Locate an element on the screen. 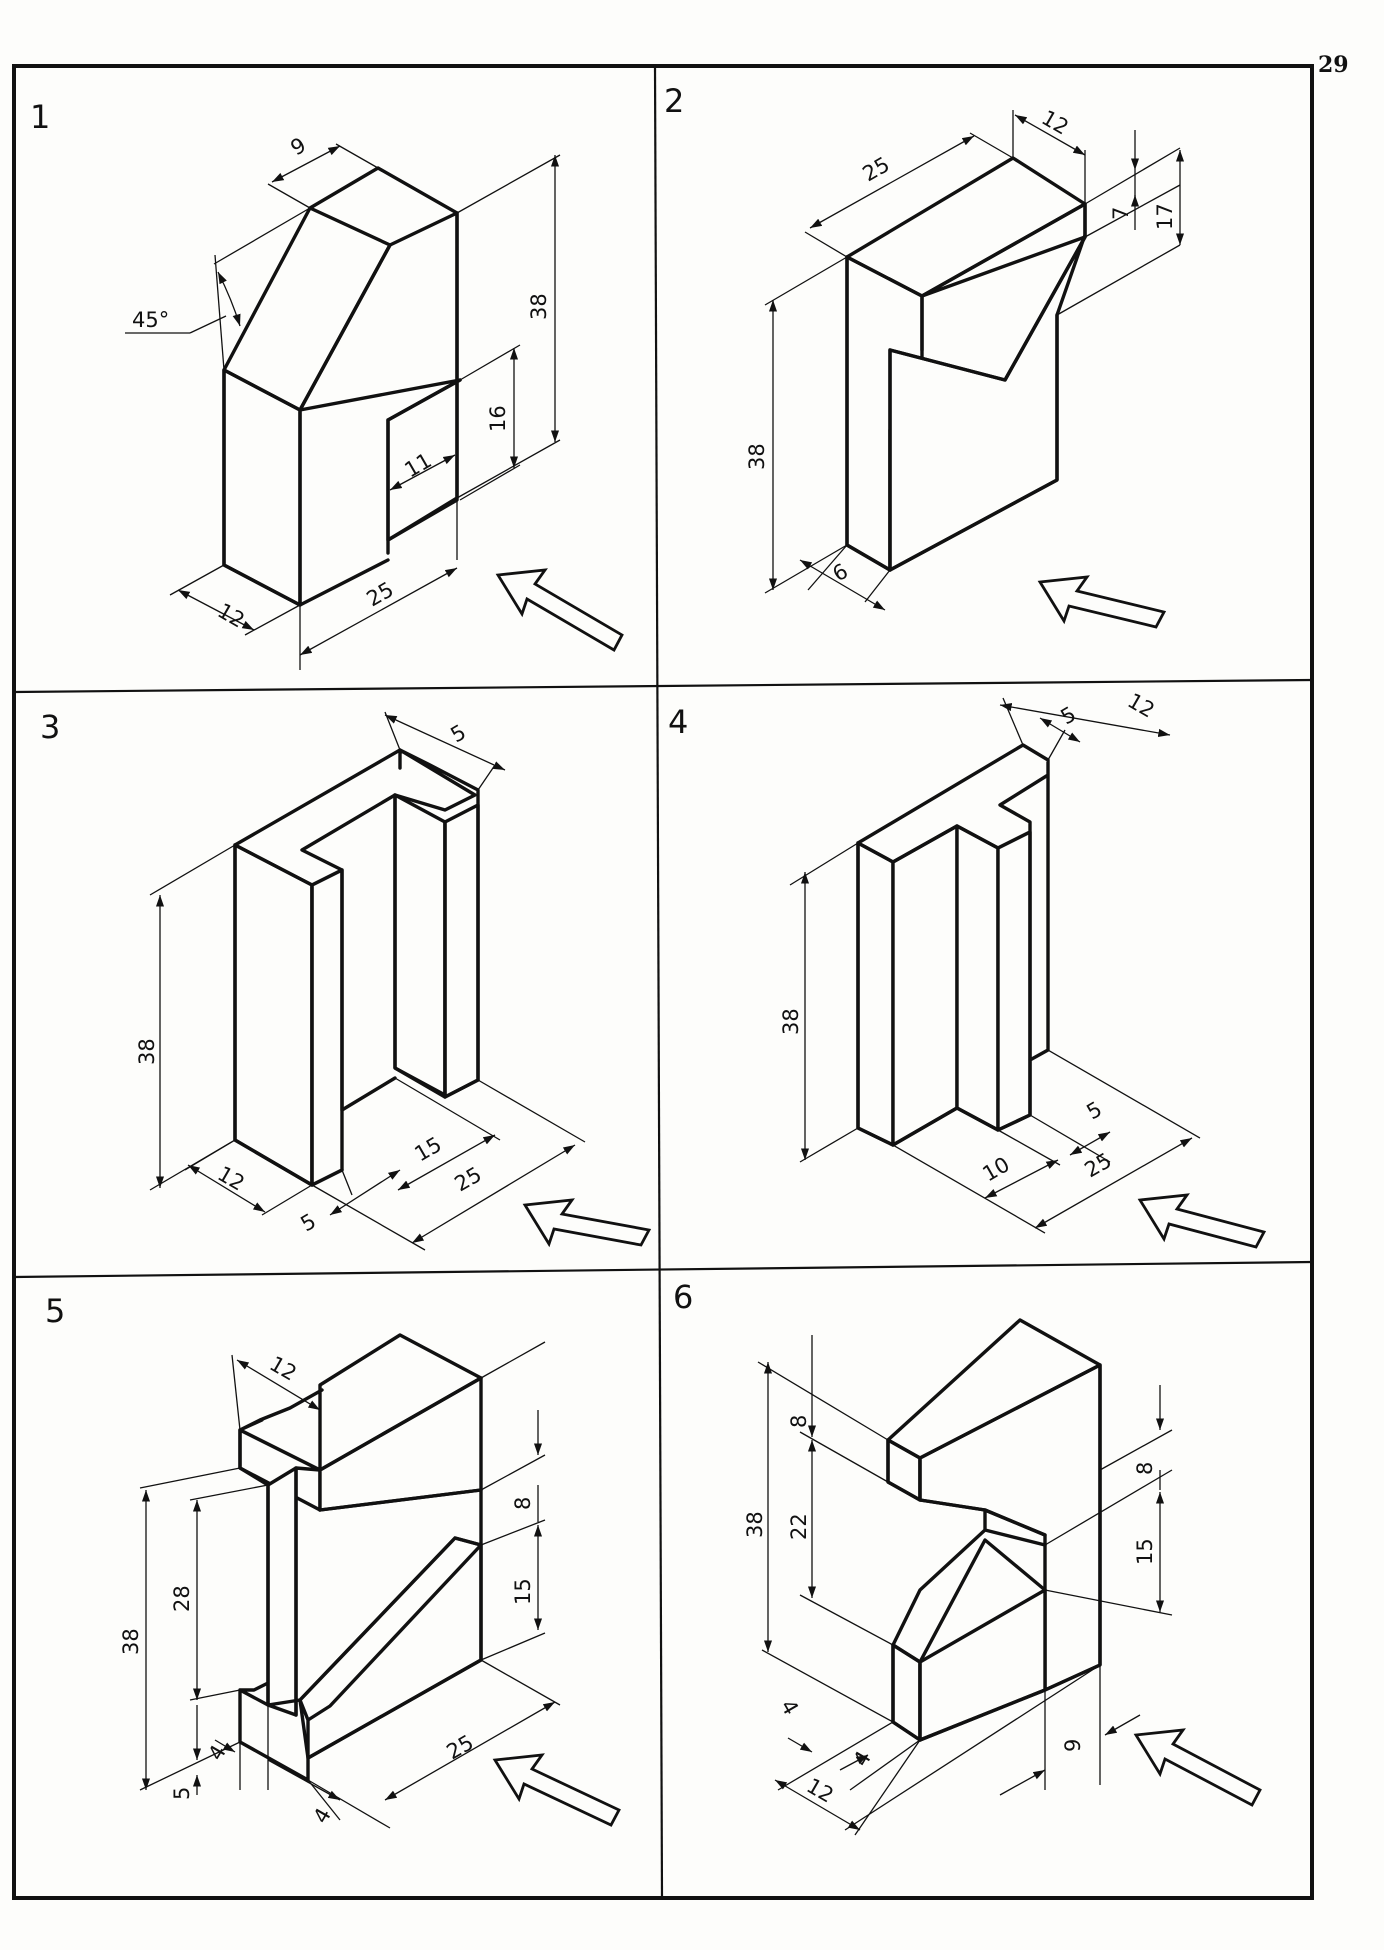  panel-5: 5 is located at coordinates (333, 1560).